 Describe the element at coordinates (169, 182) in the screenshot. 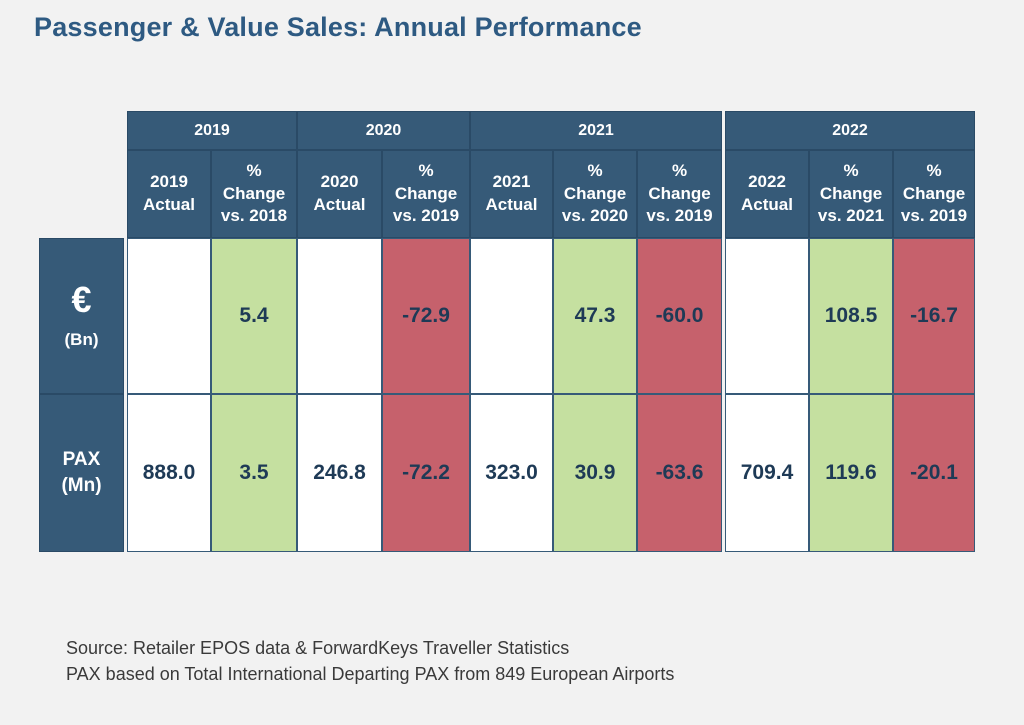

I see `column-header-line1: 2019` at that location.